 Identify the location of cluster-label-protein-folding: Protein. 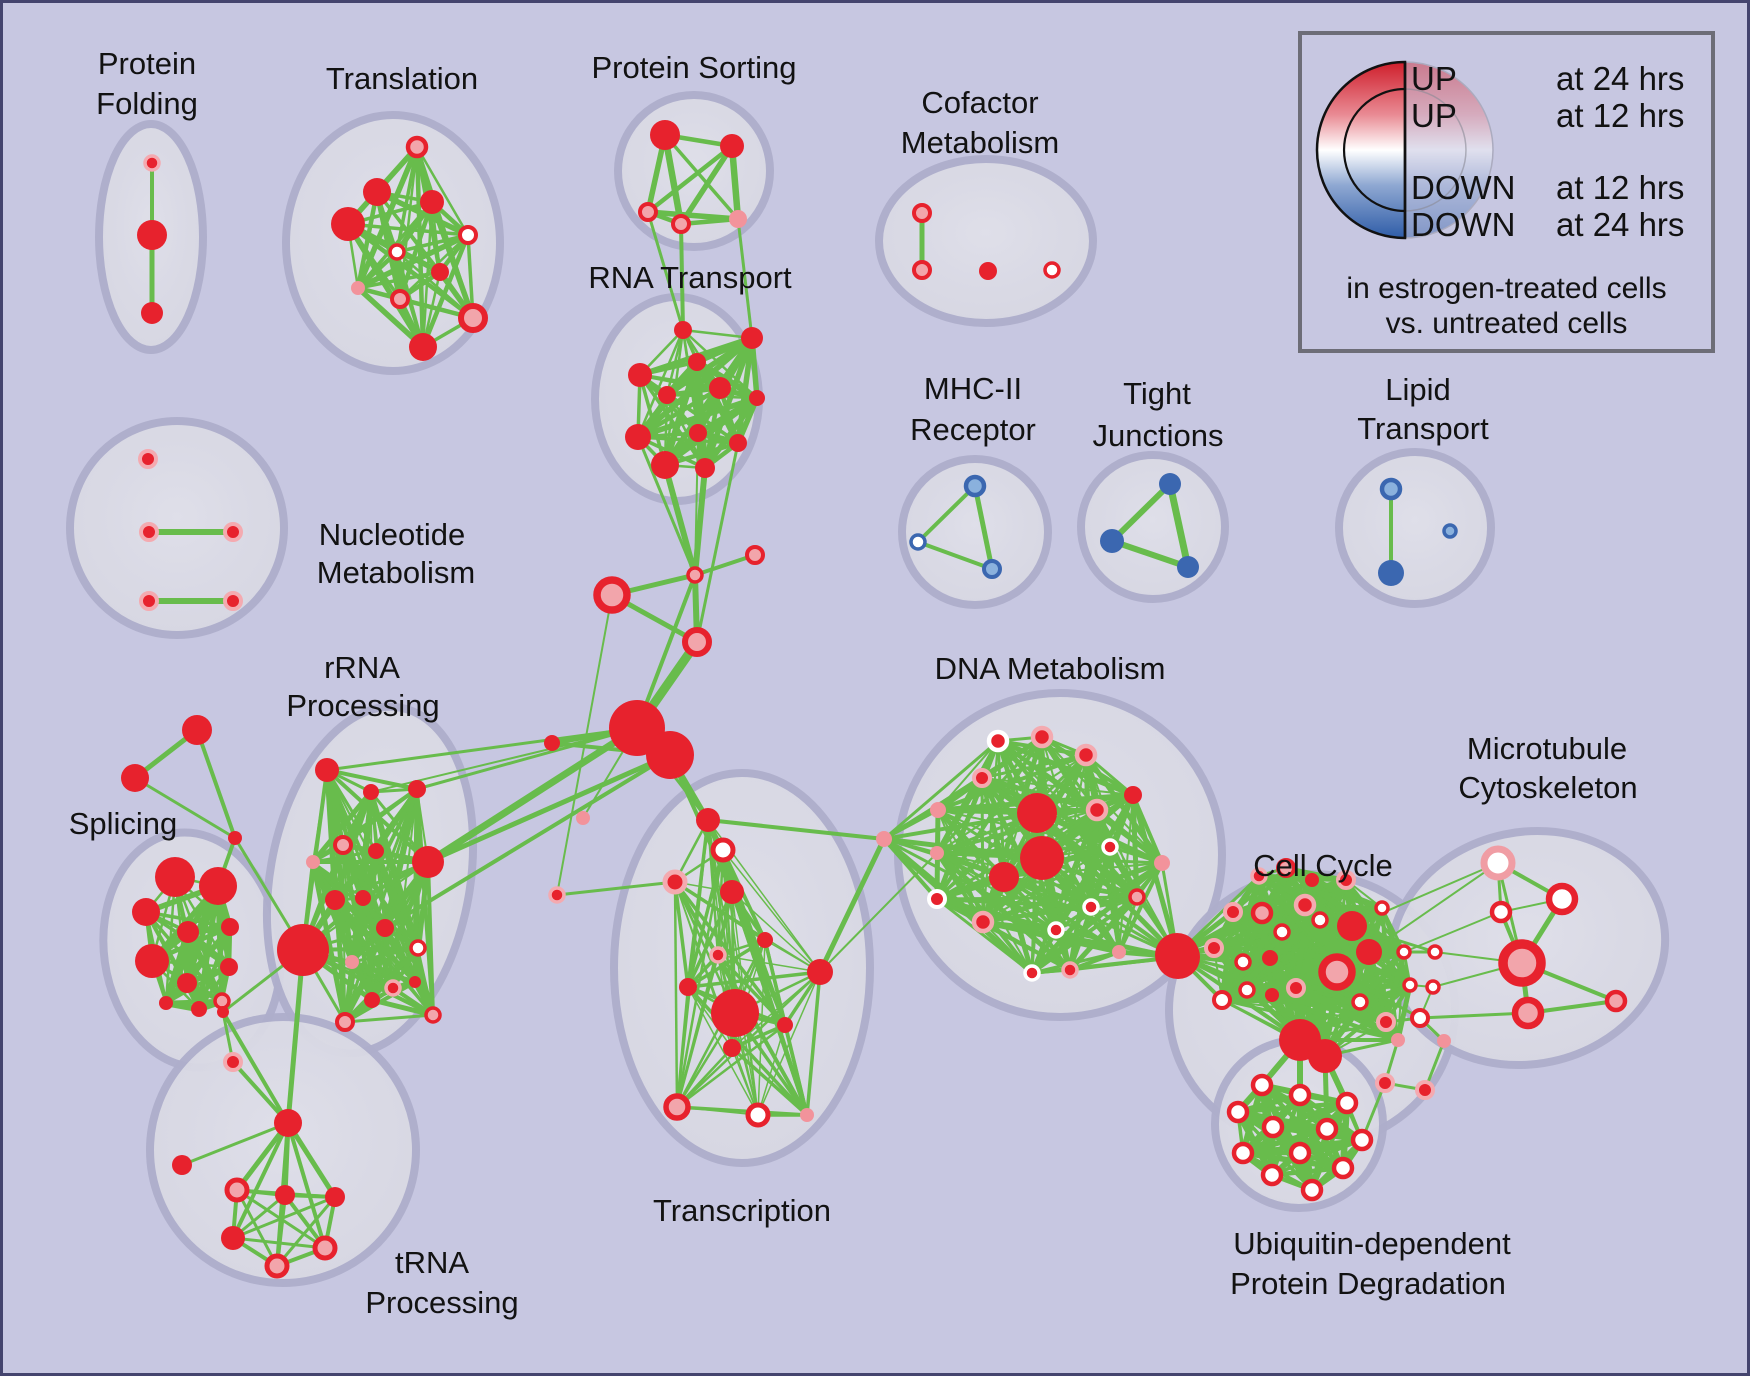
(147, 63).